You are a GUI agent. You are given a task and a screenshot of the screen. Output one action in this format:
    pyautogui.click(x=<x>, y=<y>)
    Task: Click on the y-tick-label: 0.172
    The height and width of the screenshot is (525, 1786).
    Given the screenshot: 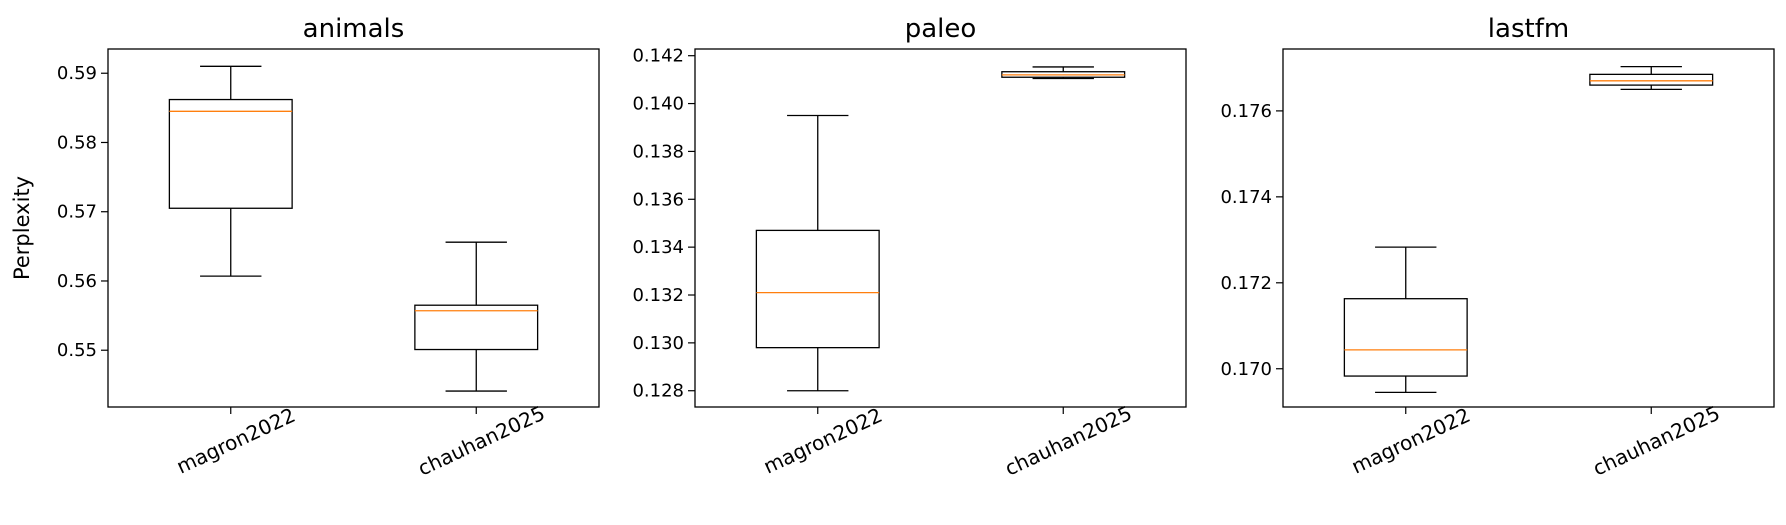 What is the action you would take?
    pyautogui.click(x=1246, y=283)
    